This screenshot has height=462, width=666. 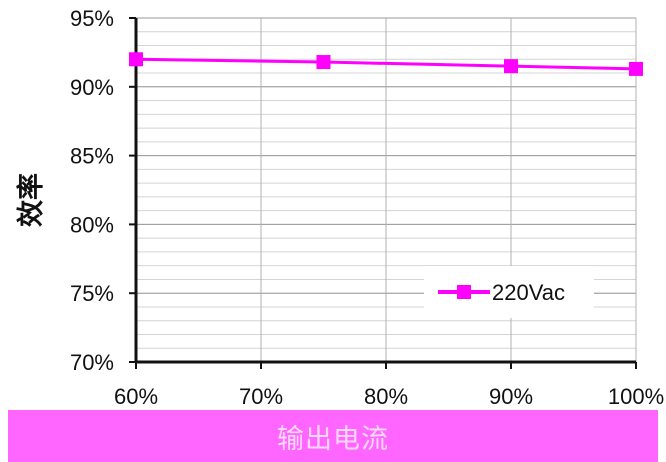 What do you see at coordinates (136, 396) in the screenshot?
I see `x-tick-label: 60%` at bounding box center [136, 396].